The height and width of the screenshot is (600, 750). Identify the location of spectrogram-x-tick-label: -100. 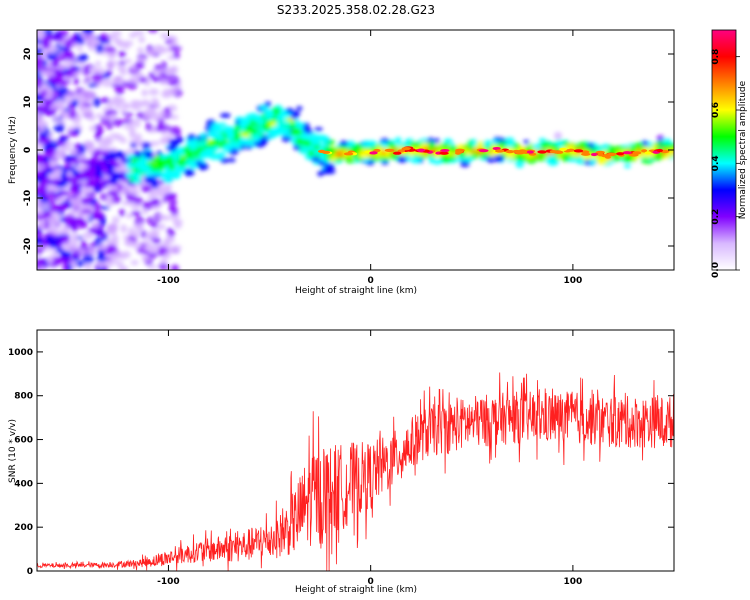
(168, 281).